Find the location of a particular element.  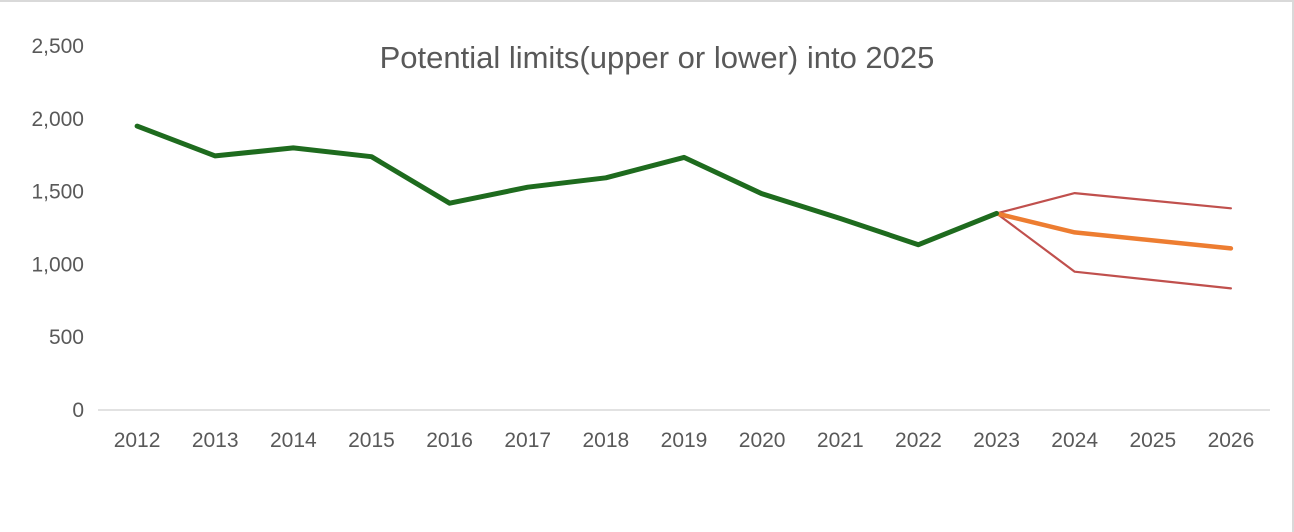

x-tick-label: 2018 is located at coordinates (606, 440).